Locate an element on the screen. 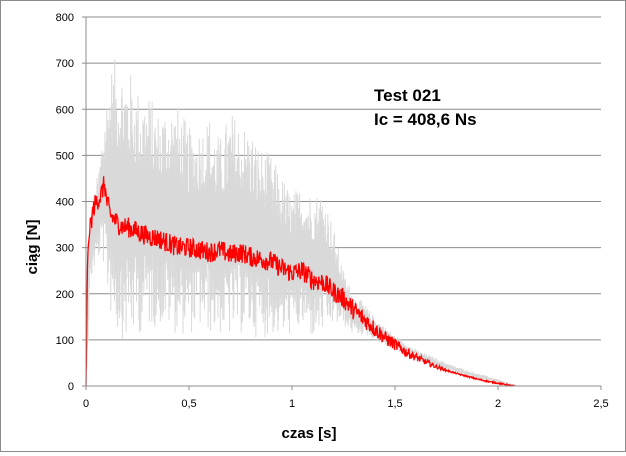  x-axis-title: czas [s] is located at coordinates (308, 433).